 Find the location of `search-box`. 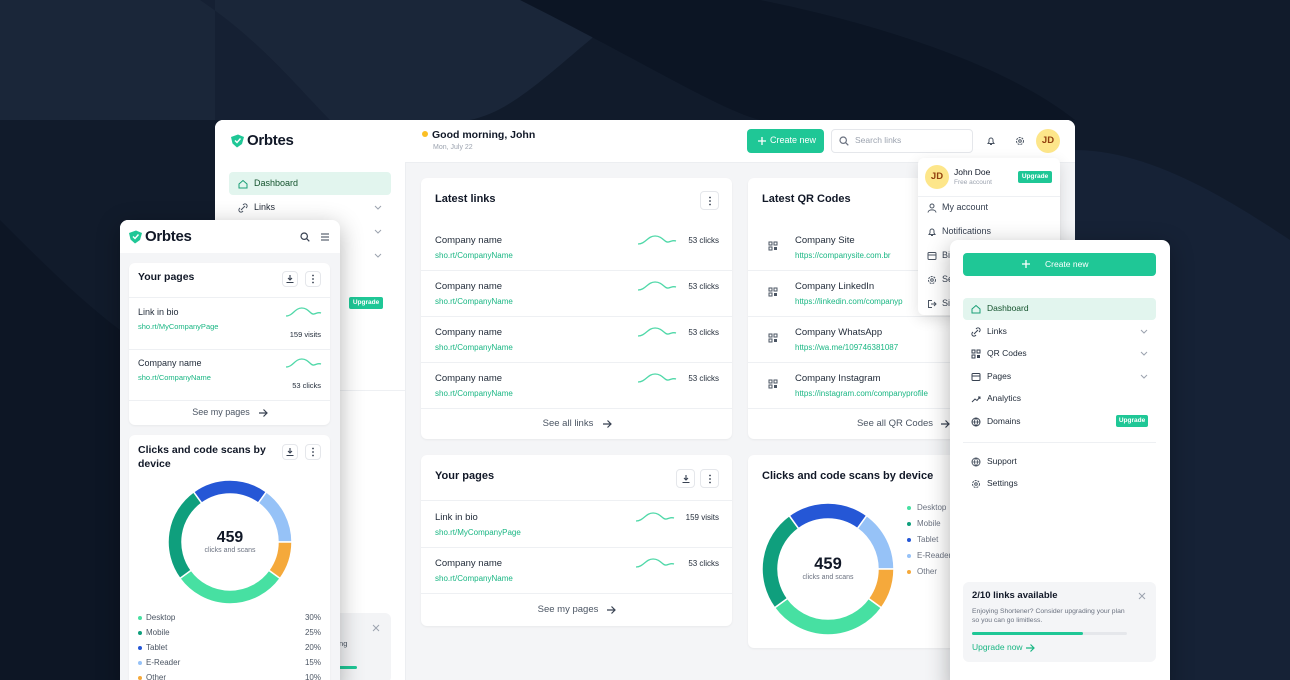

search-box is located at coordinates (902, 141).